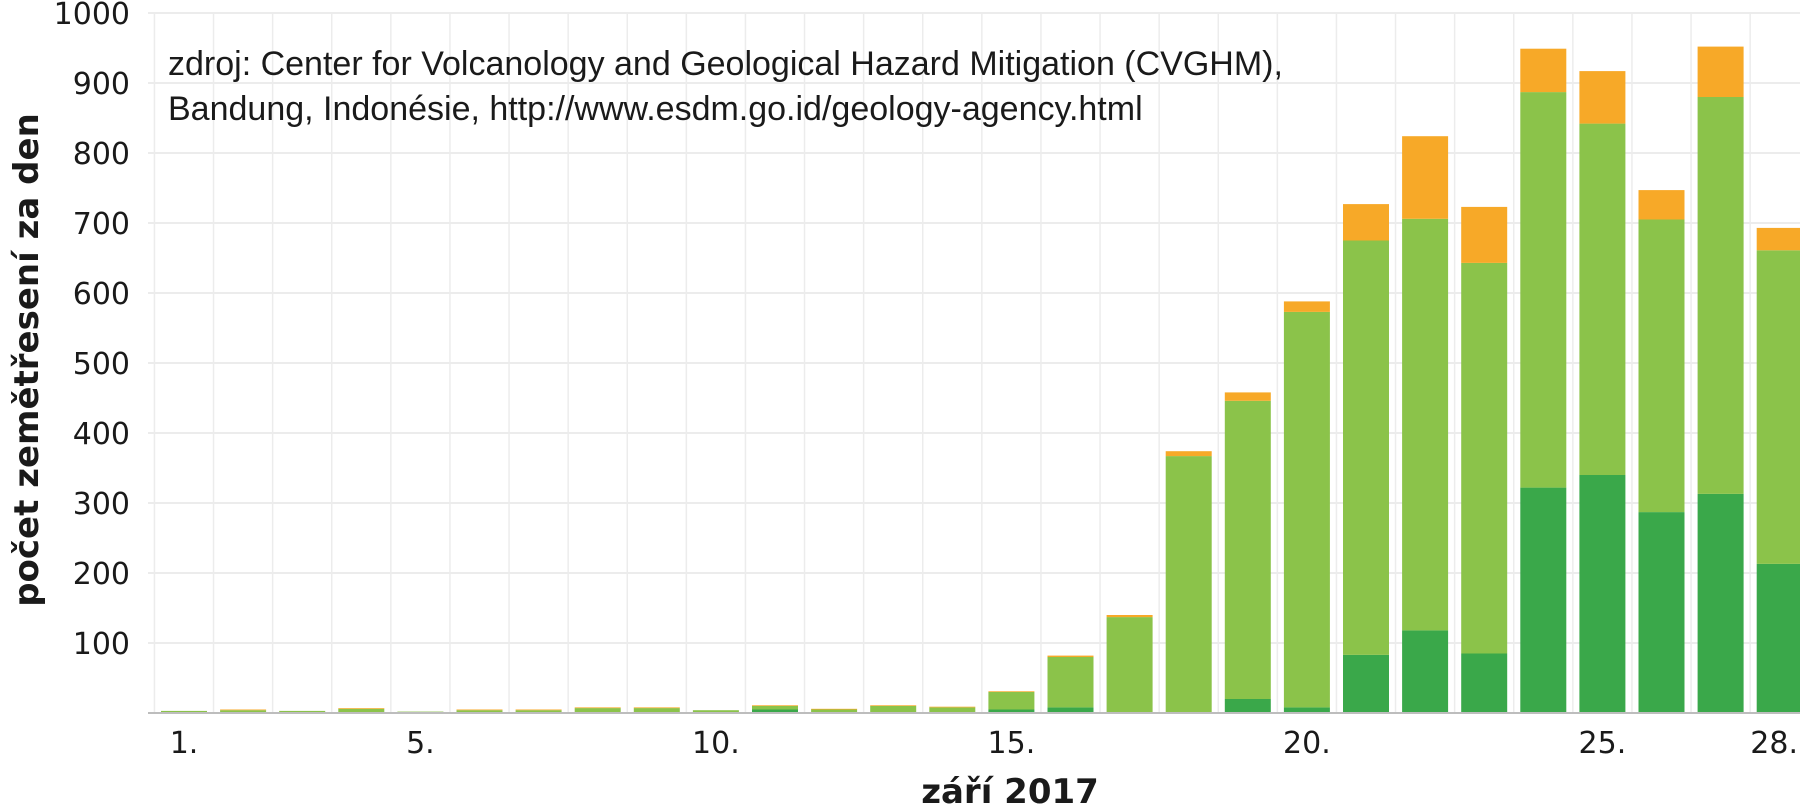 The width and height of the screenshot is (1800, 812). I want to click on x-tick-label: 25., so click(1603, 743).